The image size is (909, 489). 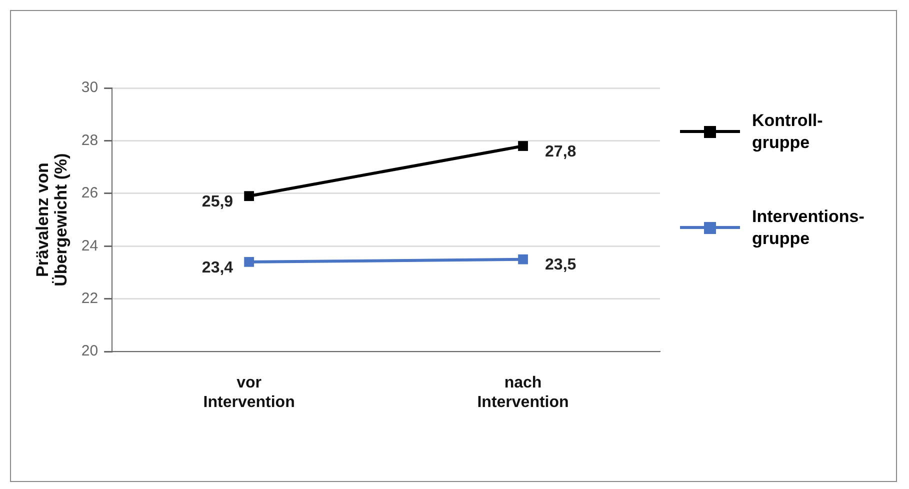 I want to click on data-label: 23,5, so click(x=560, y=265).